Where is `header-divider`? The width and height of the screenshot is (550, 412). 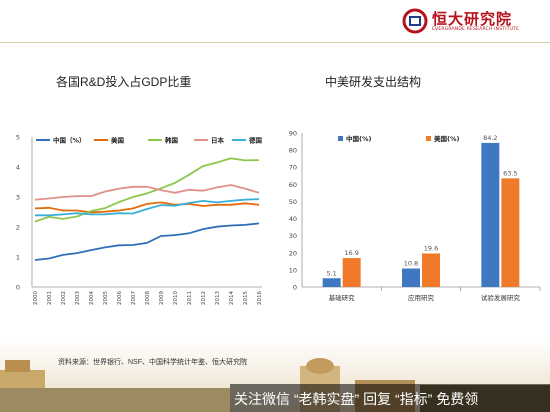
header-divider is located at coordinates (275, 42).